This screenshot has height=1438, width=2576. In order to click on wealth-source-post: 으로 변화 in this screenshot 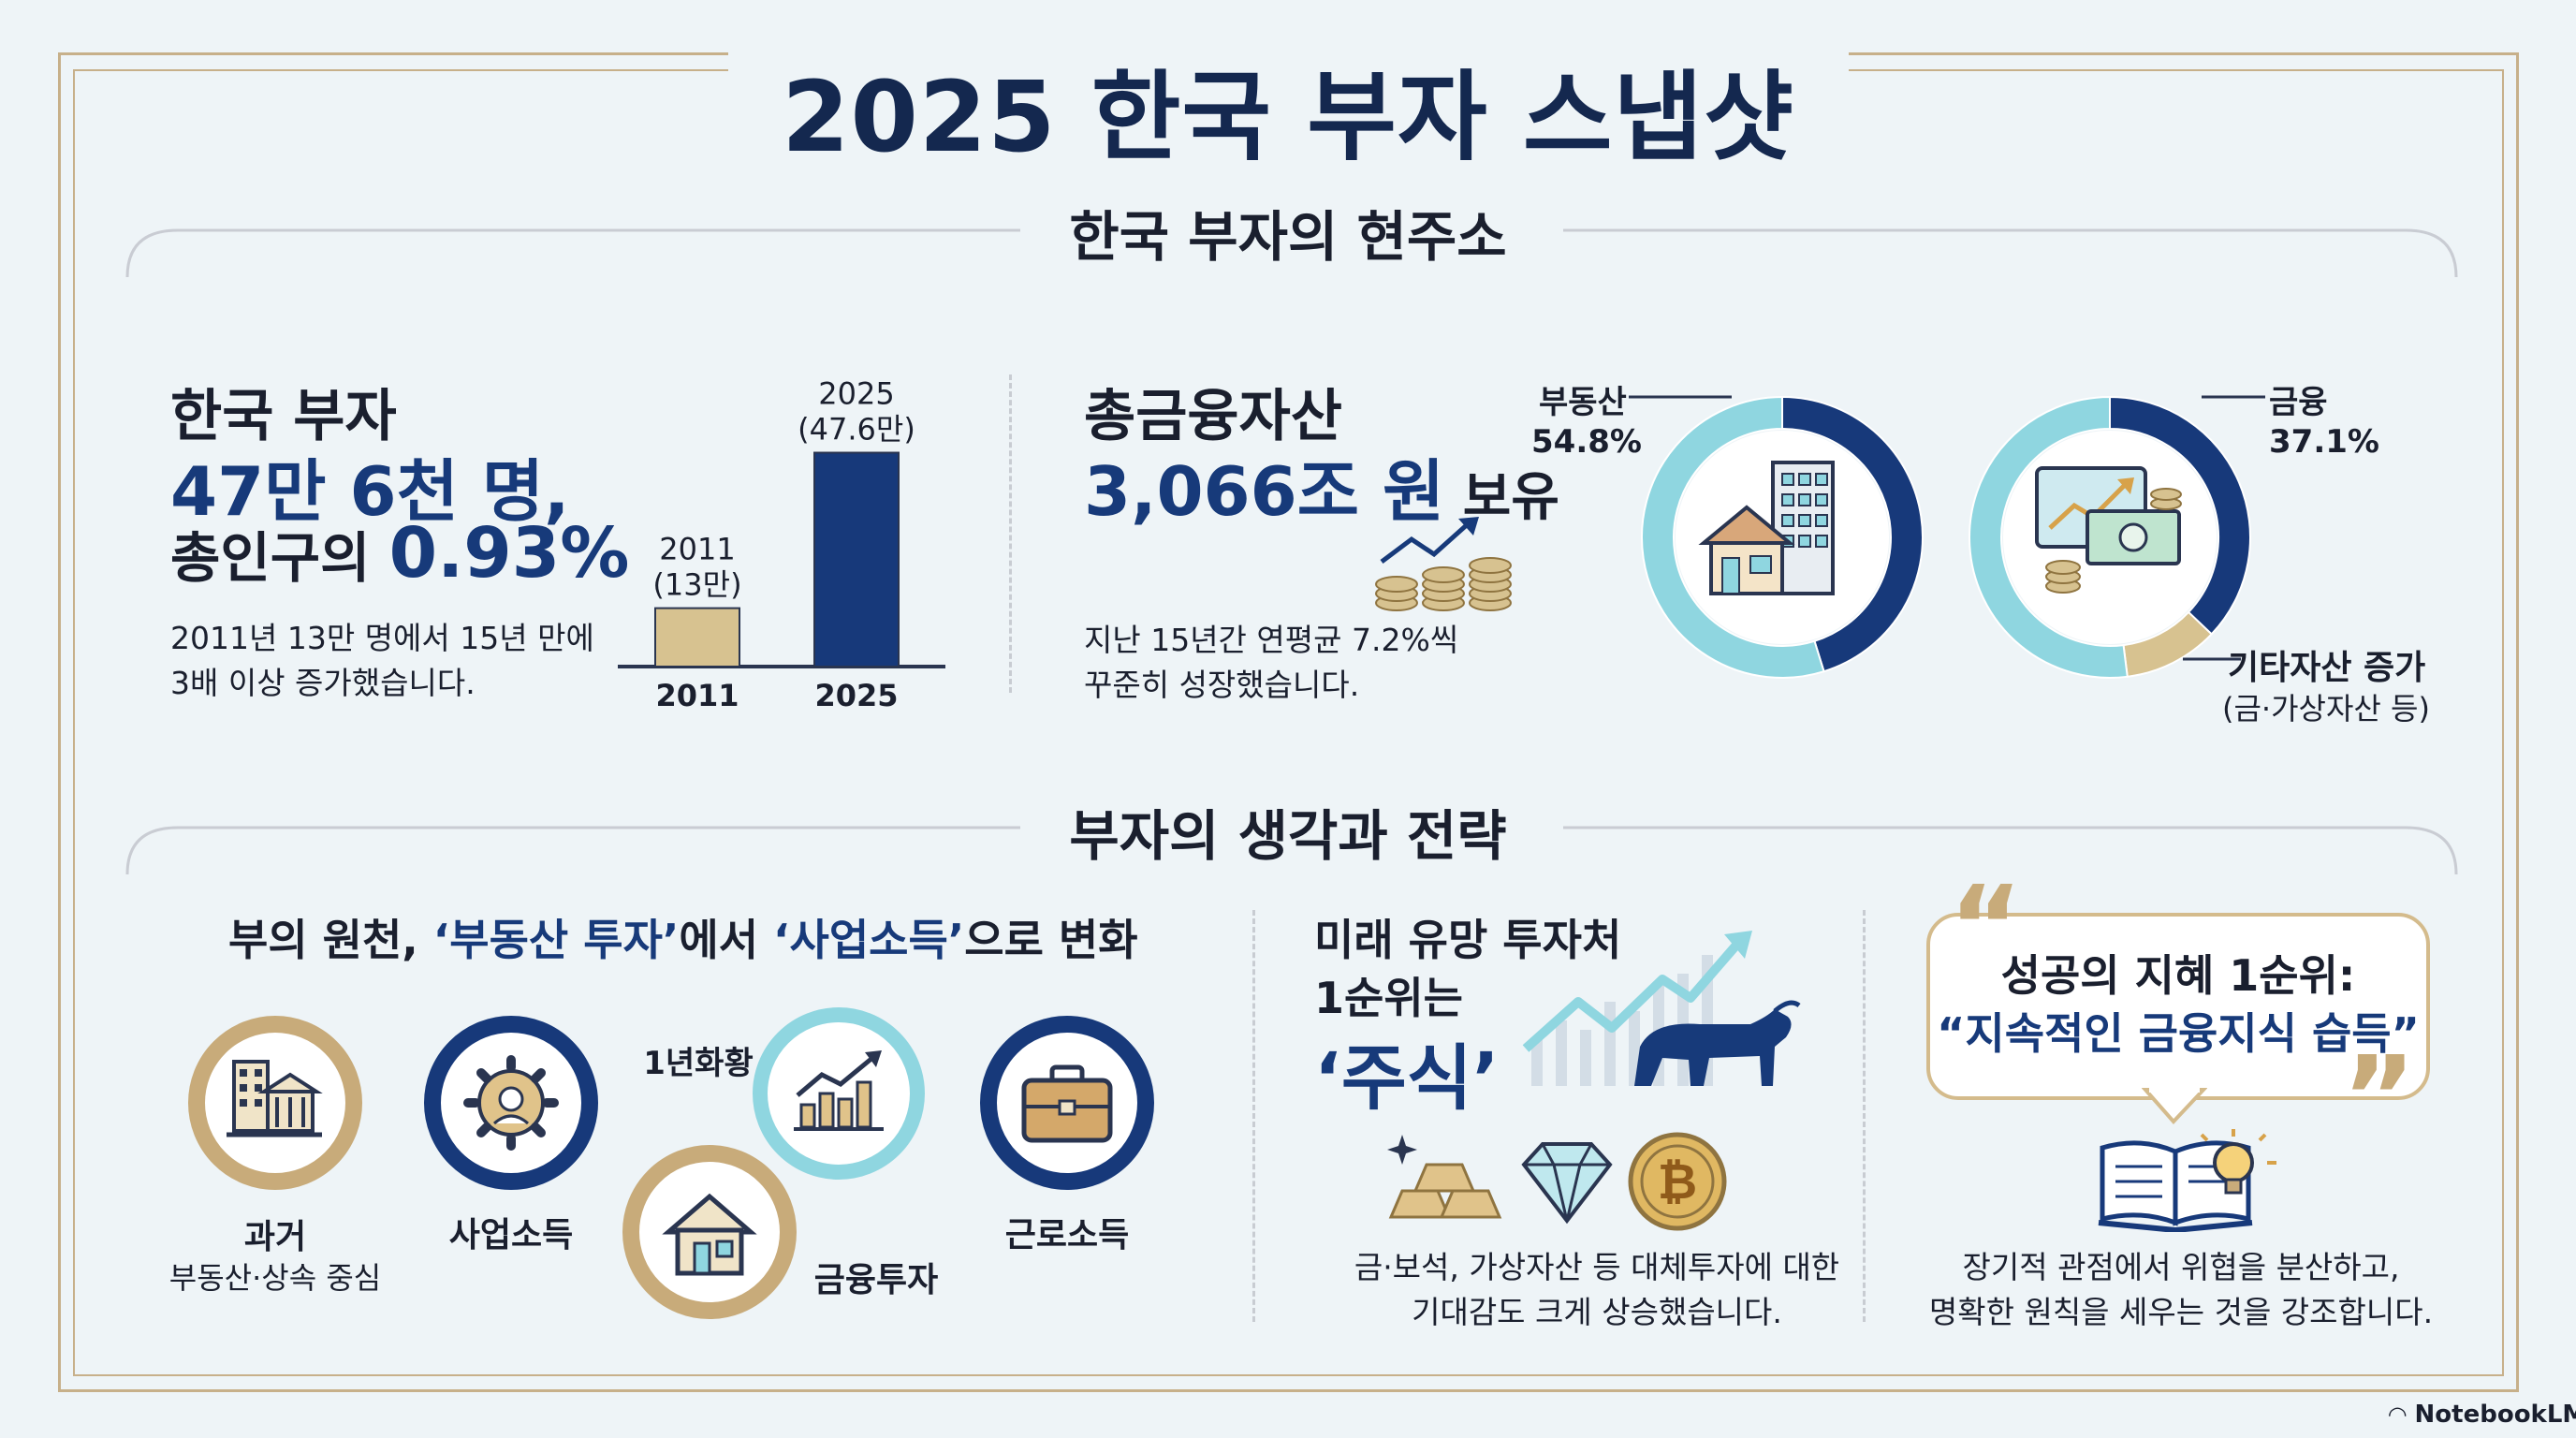, I will do `click(1051, 940)`.